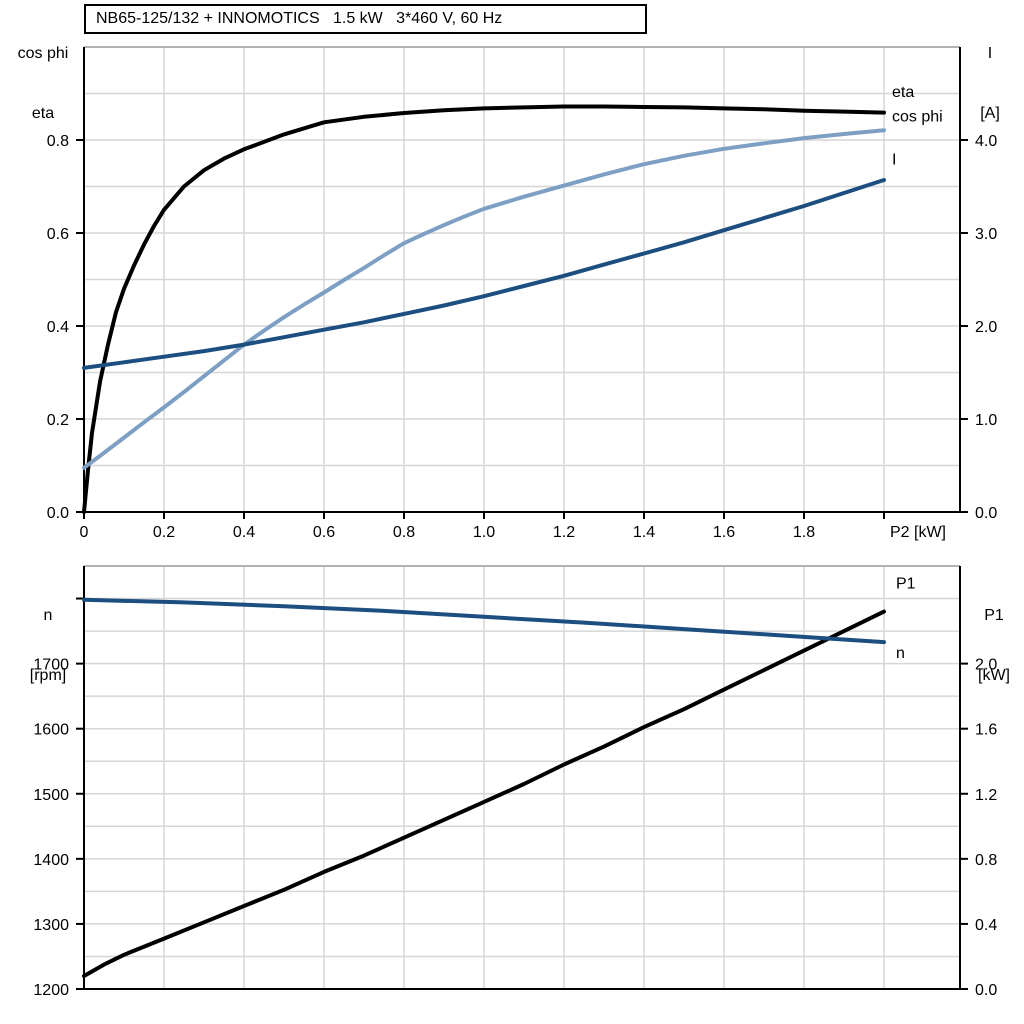 The height and width of the screenshot is (1024, 1024). Describe the element at coordinates (990, 84) in the screenshot. I see `top-right-axis-header: I [A]` at that location.